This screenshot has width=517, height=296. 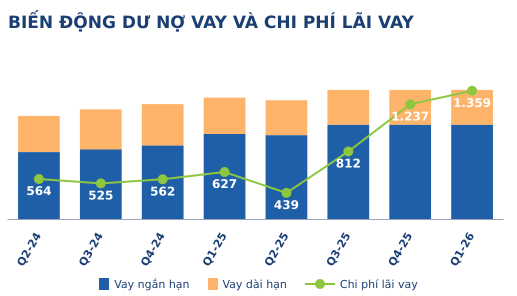 I want to click on legend-label: Vay dài hạn, so click(x=254, y=284).